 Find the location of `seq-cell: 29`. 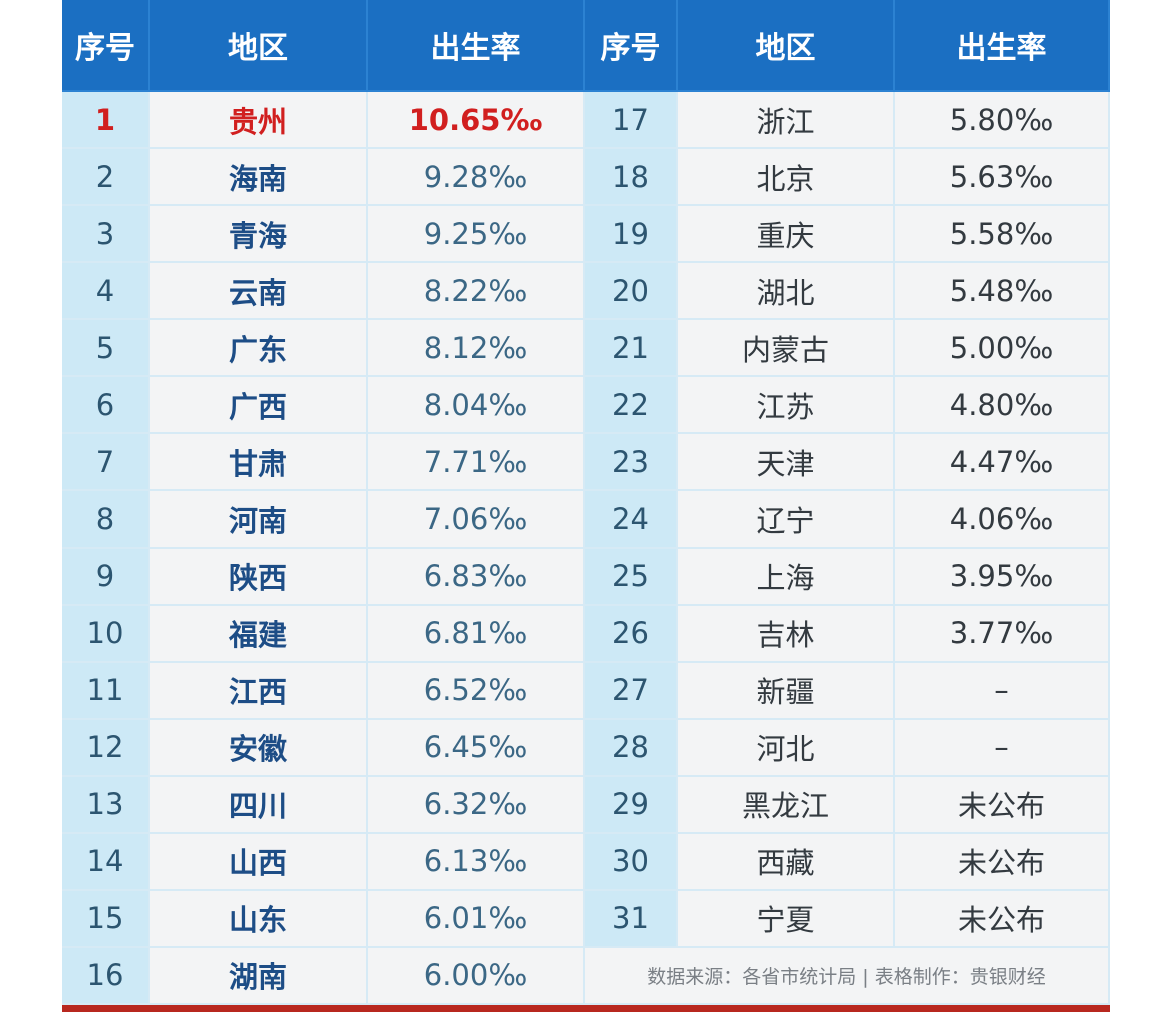

seq-cell: 29 is located at coordinates (631, 805).